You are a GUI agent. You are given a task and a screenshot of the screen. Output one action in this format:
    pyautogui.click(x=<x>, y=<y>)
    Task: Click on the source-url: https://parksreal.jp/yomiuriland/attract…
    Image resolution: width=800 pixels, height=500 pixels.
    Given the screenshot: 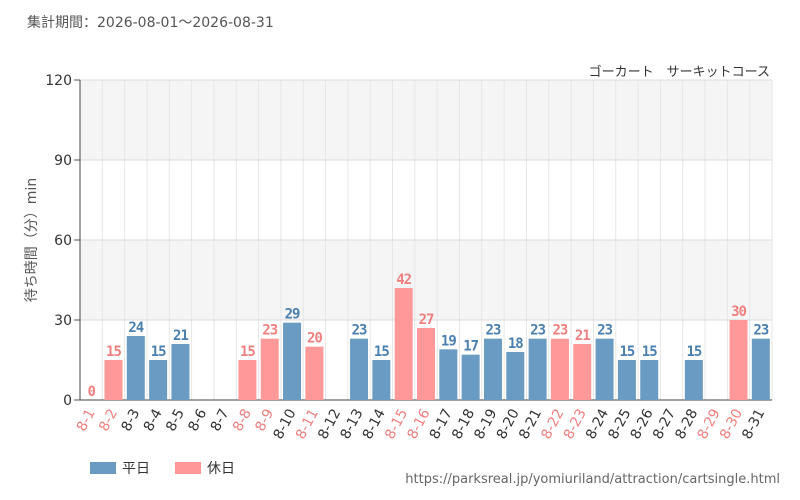 What is the action you would take?
    pyautogui.click(x=592, y=479)
    